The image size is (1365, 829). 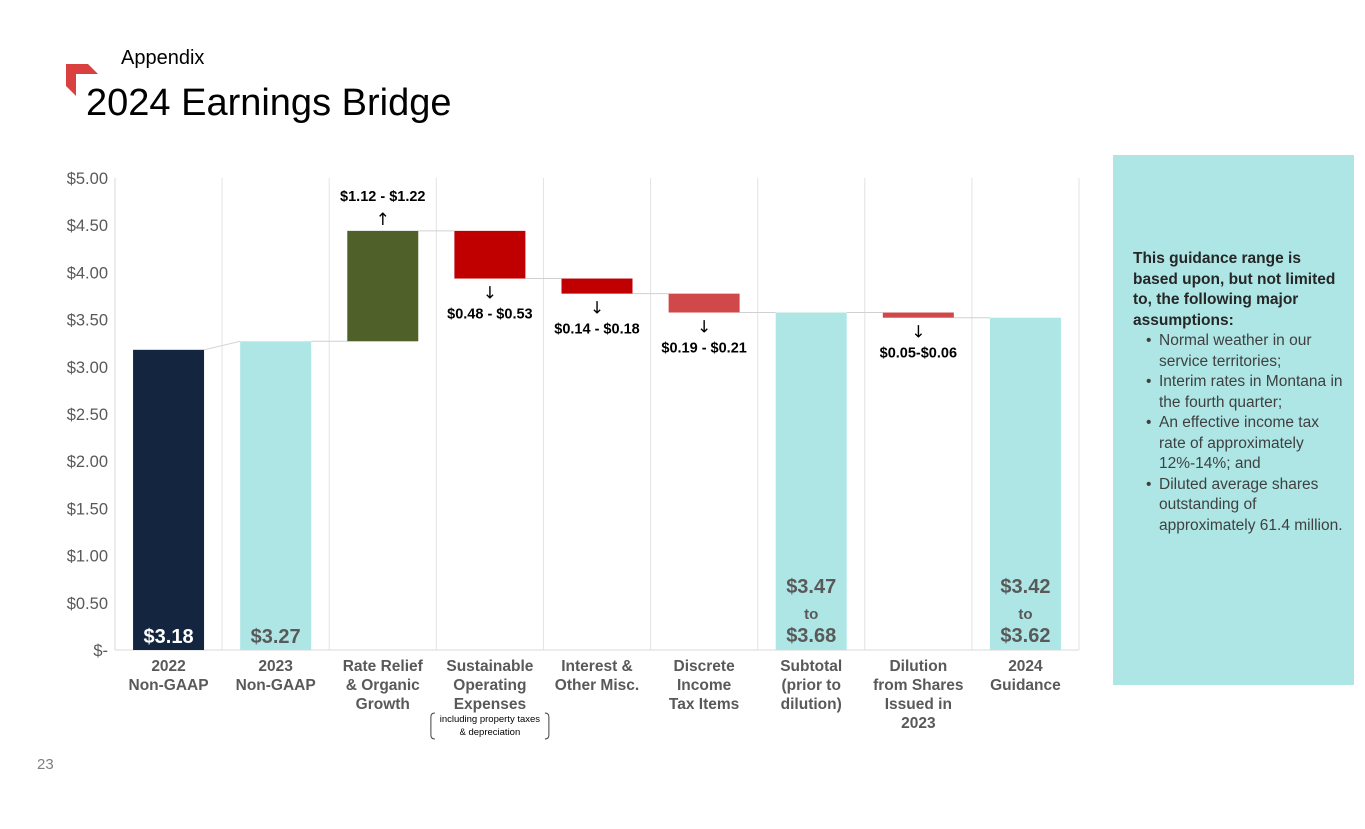 I want to click on range-label: $1.12 - $1.22, so click(x=382, y=197).